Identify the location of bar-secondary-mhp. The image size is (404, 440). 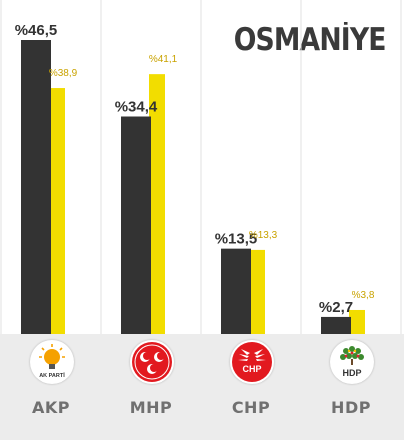
(157, 204).